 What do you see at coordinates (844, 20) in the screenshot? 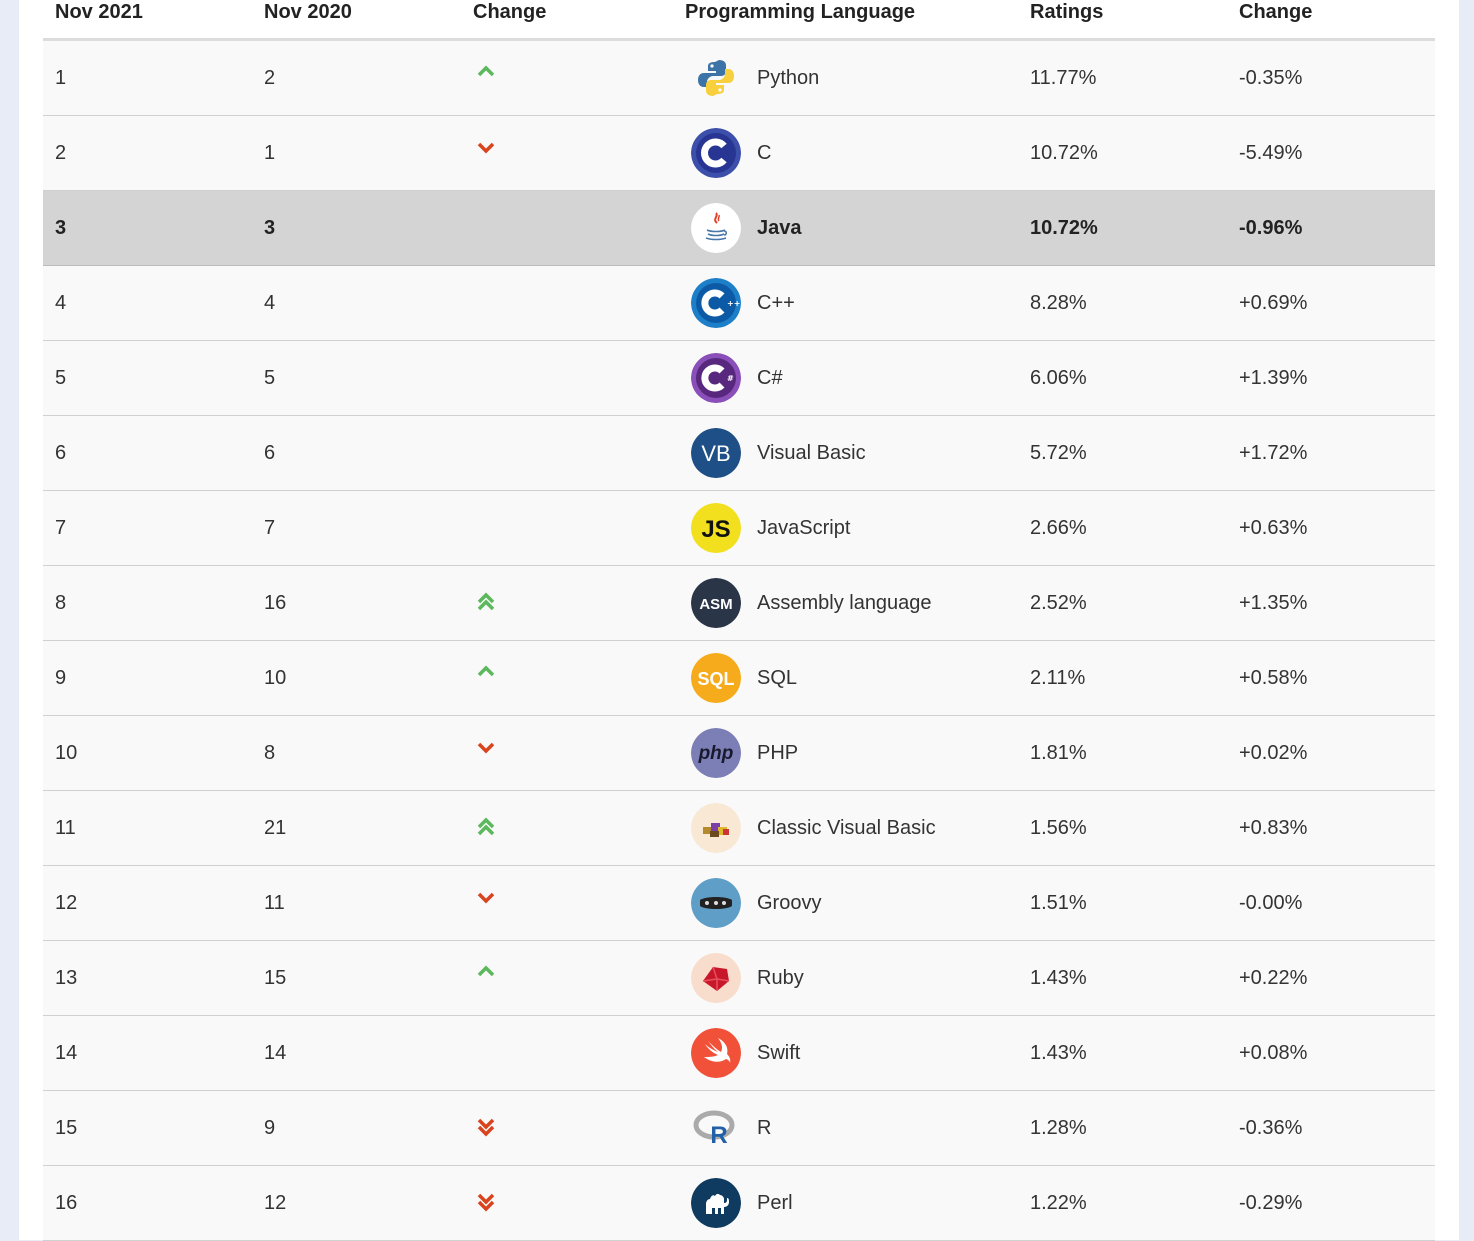
I see `header-language: Programming Language` at bounding box center [844, 20].